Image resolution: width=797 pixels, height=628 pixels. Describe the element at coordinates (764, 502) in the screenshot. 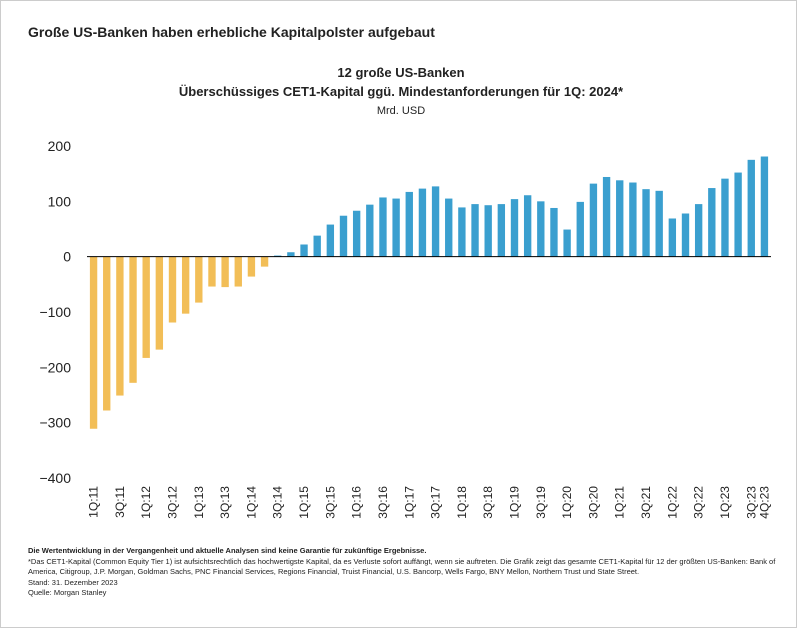

I see `x-tick-label: 4Q:23` at that location.